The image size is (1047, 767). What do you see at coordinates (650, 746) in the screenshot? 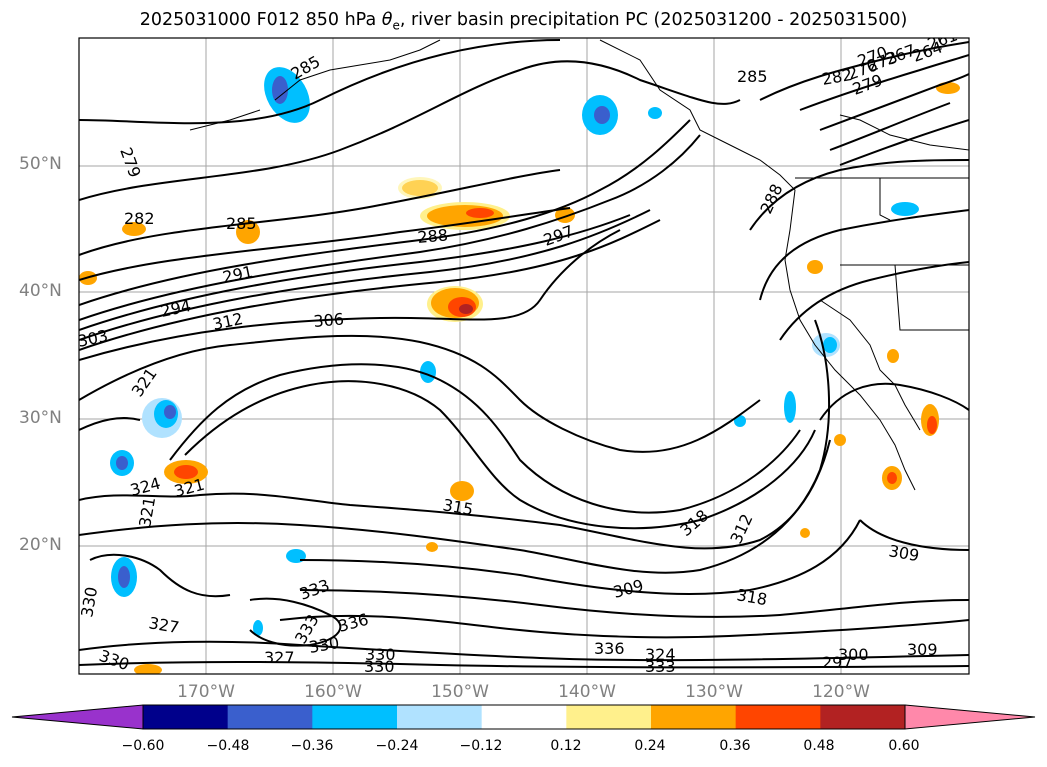
I see `colorbar-tick: 0.24` at bounding box center [650, 746].